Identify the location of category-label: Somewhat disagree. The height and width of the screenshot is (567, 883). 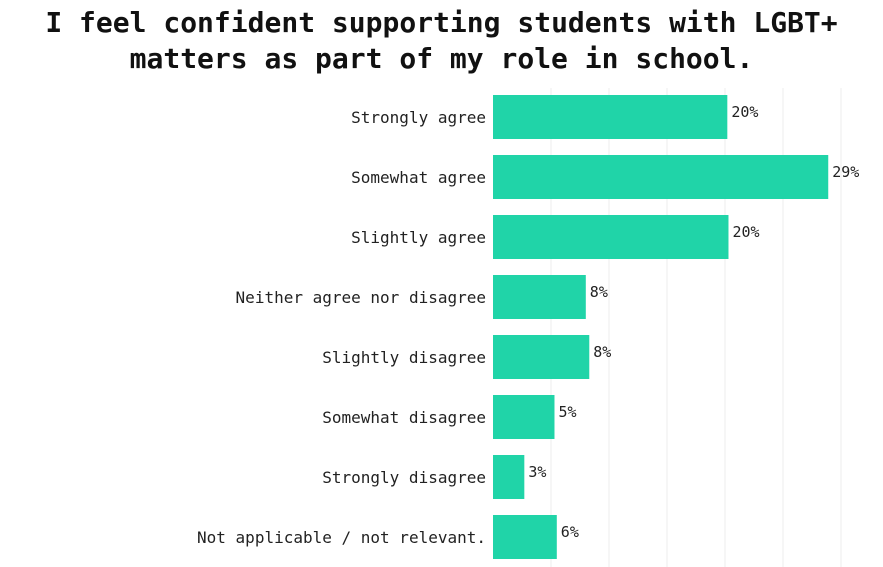
(404, 417).